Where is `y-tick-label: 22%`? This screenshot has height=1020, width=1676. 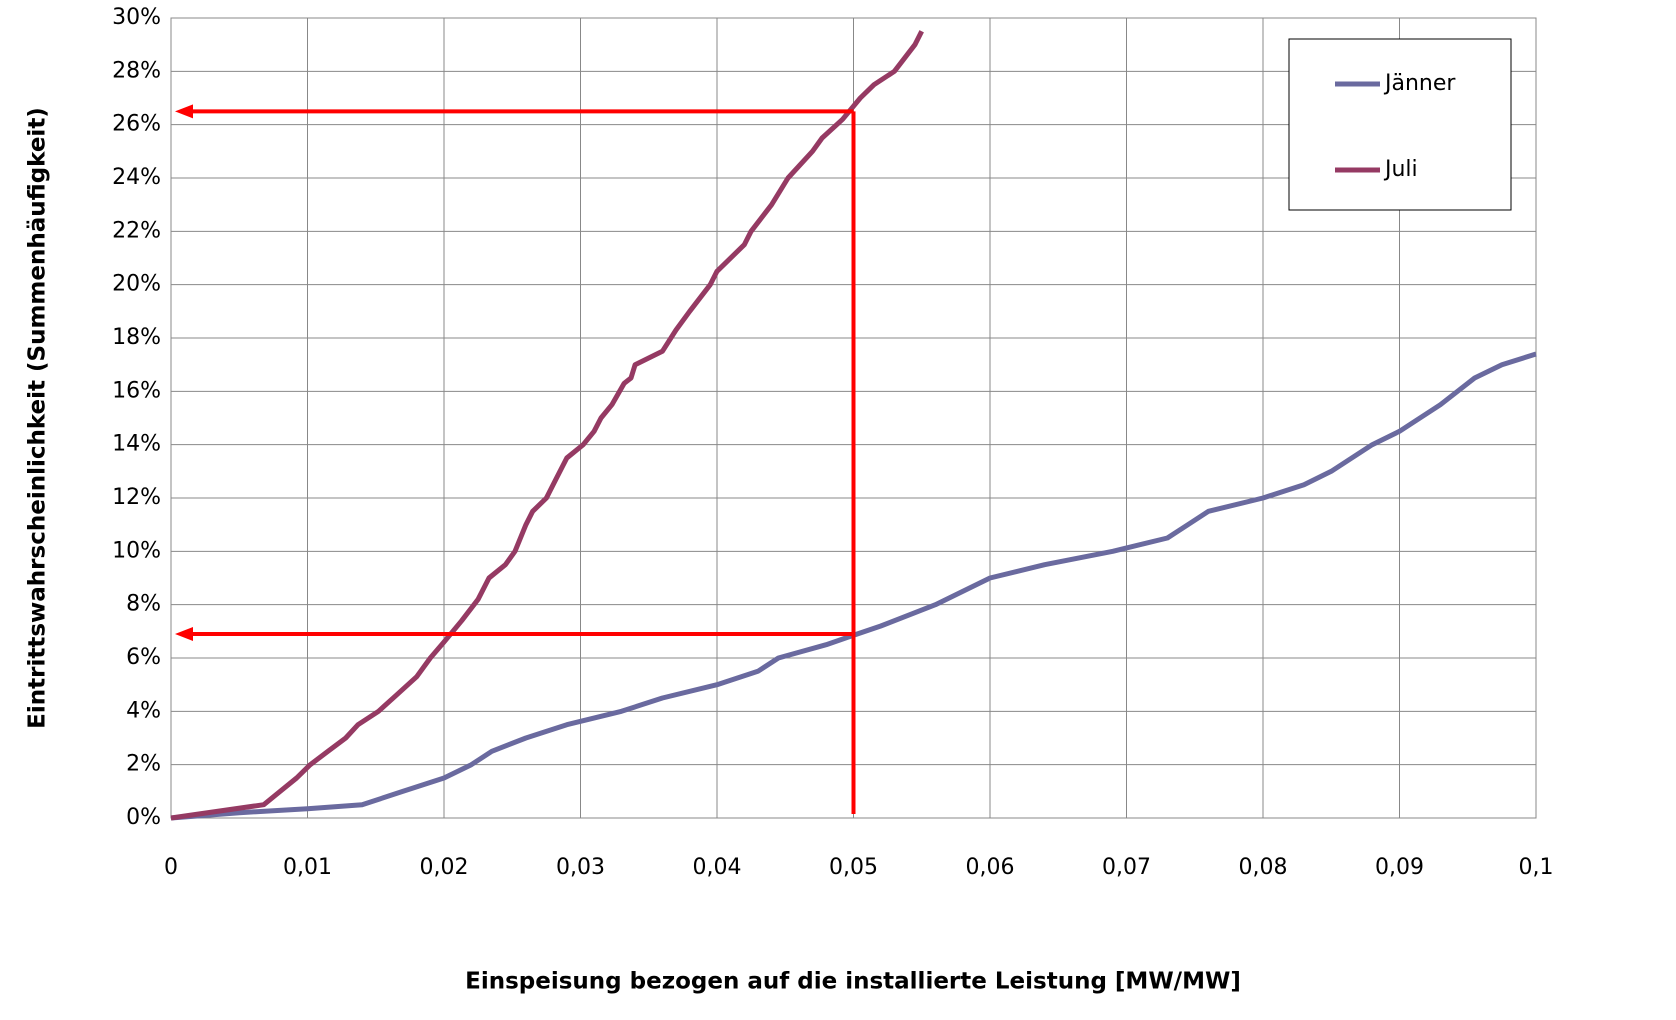
y-tick-label: 22% is located at coordinates (136, 230).